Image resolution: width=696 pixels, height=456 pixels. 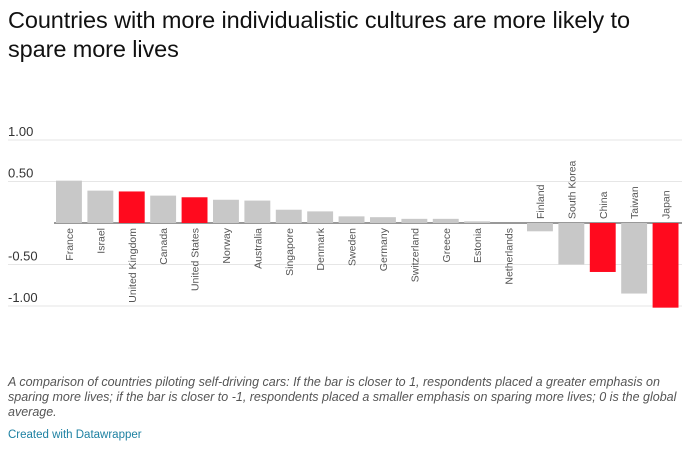 What do you see at coordinates (604, 205) in the screenshot?
I see `category-label: China` at bounding box center [604, 205].